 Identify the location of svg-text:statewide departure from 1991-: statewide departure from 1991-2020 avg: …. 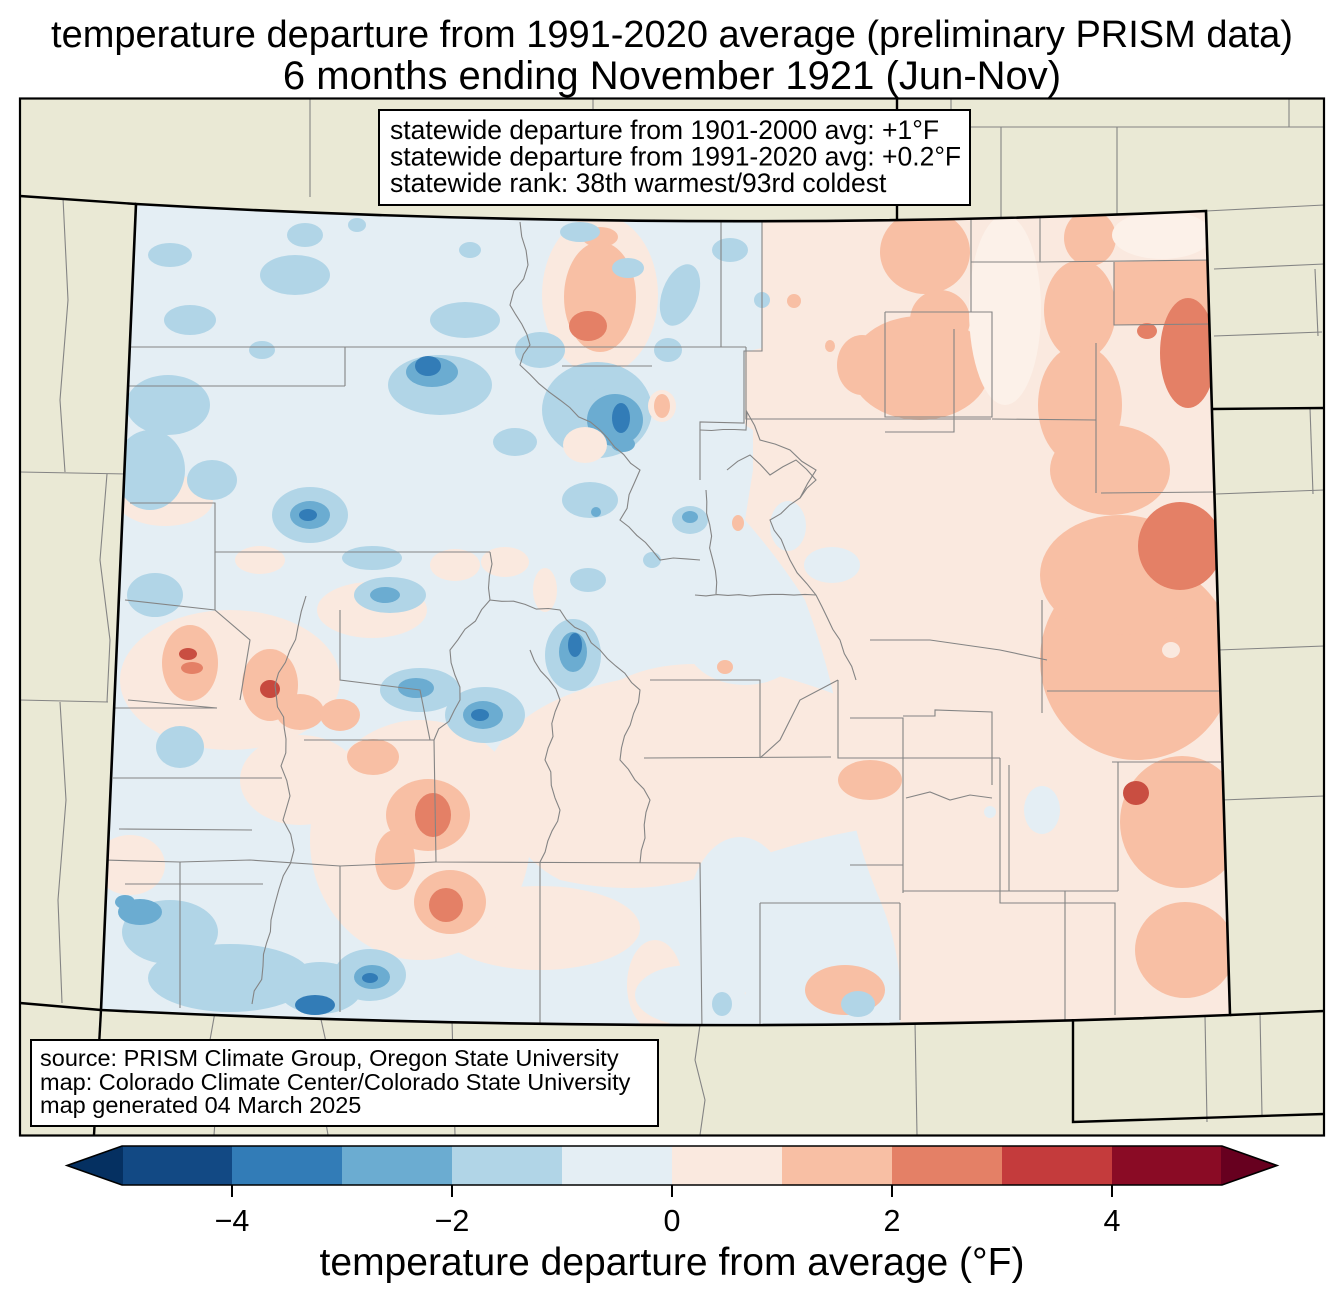
(675, 157).